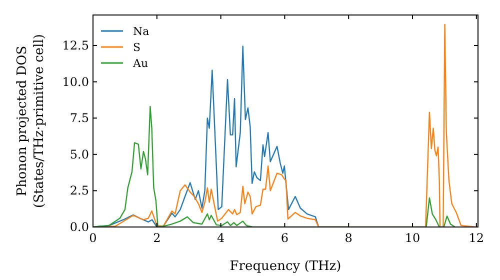 The width and height of the screenshot is (500, 280). Describe the element at coordinates (141, 31) in the screenshot. I see `legend-label: Na` at that location.